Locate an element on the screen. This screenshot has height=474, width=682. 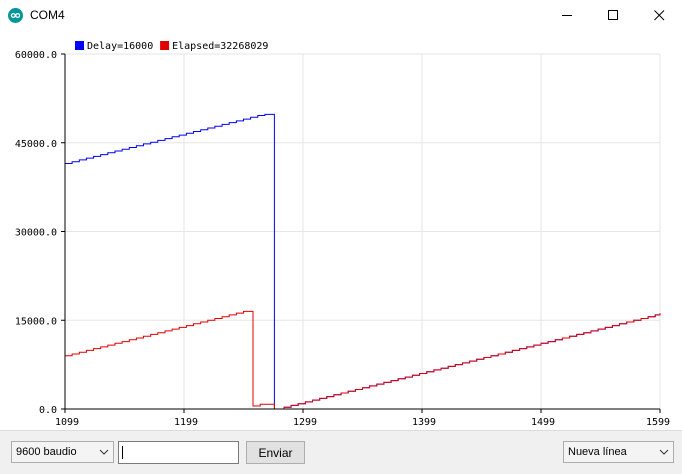
bottom-toolbar: 9600 baudio Enviar Nueva línea is located at coordinates (341, 452).